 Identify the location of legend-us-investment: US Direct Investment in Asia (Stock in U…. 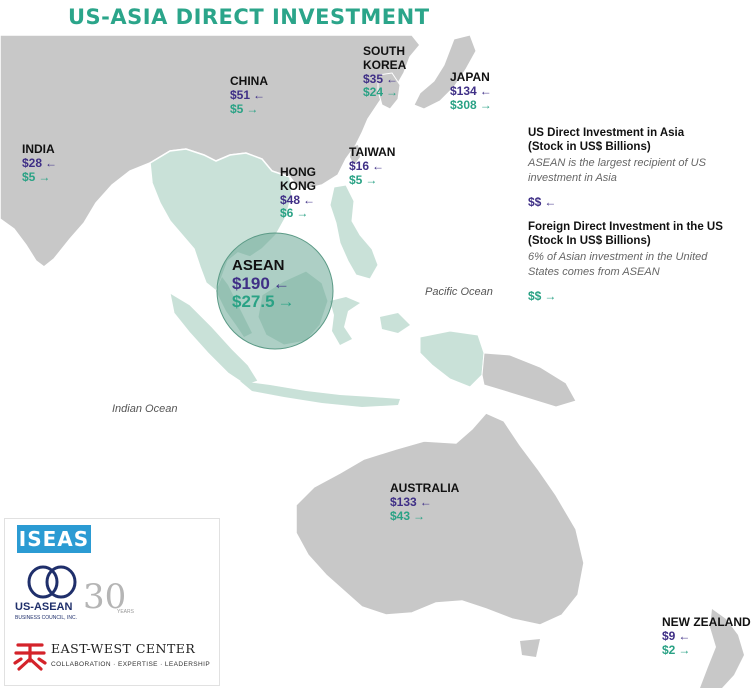
(640, 167).